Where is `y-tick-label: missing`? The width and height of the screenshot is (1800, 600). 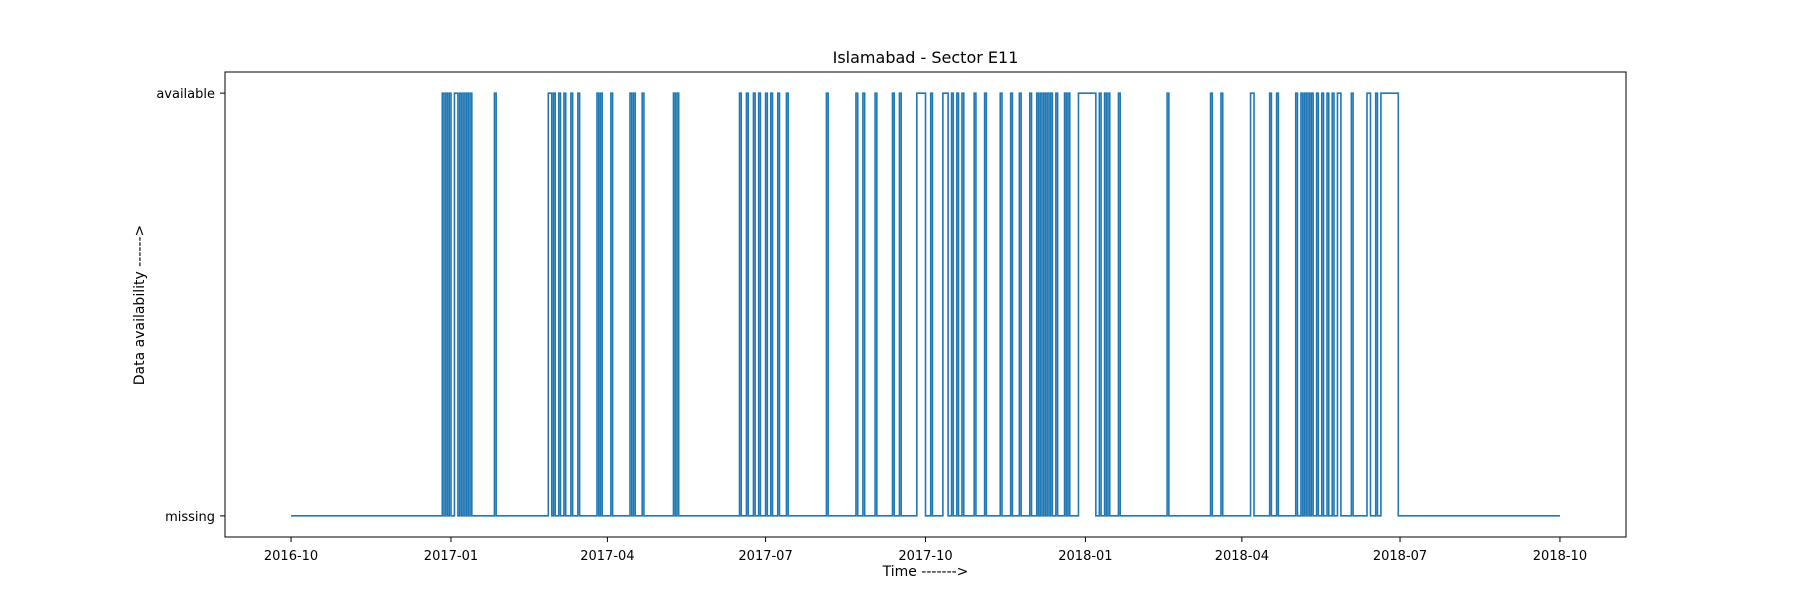
y-tick-label: missing is located at coordinates (190, 517).